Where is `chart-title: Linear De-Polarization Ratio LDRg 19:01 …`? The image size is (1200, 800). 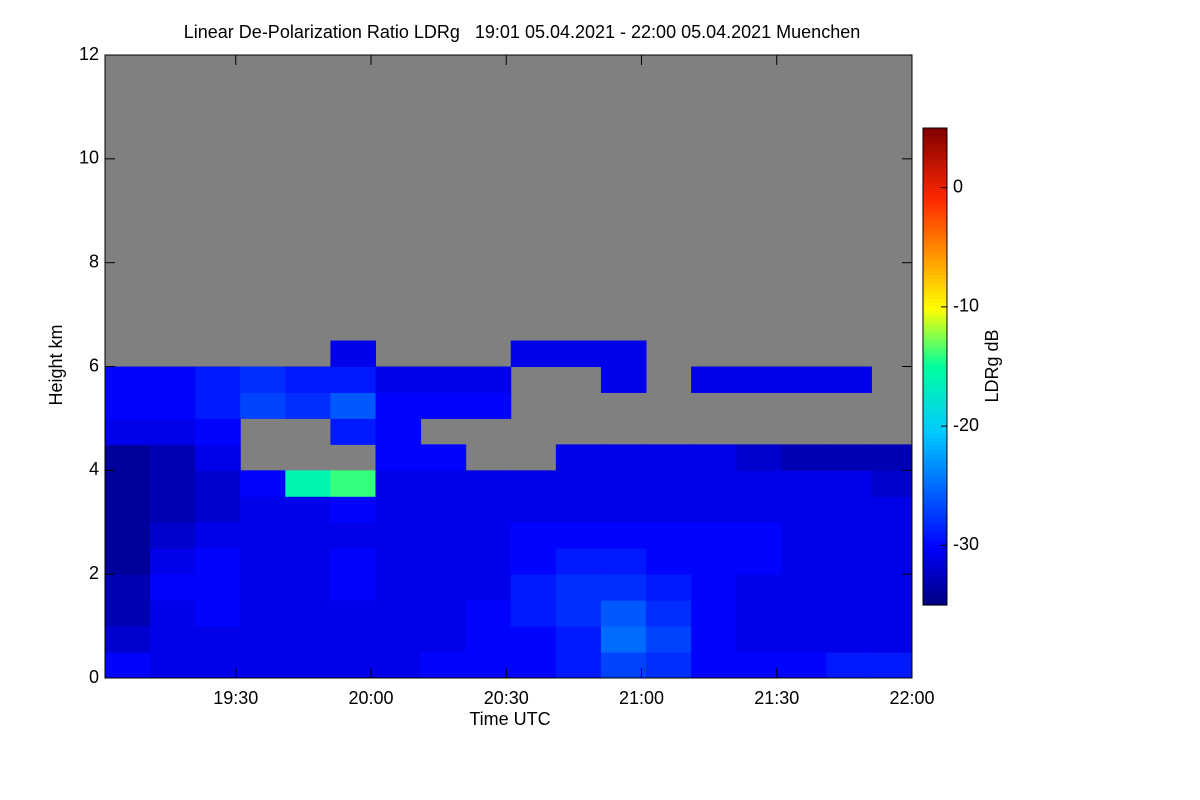 chart-title: Linear De-Polarization Ratio LDRg 19:01 … is located at coordinates (522, 32).